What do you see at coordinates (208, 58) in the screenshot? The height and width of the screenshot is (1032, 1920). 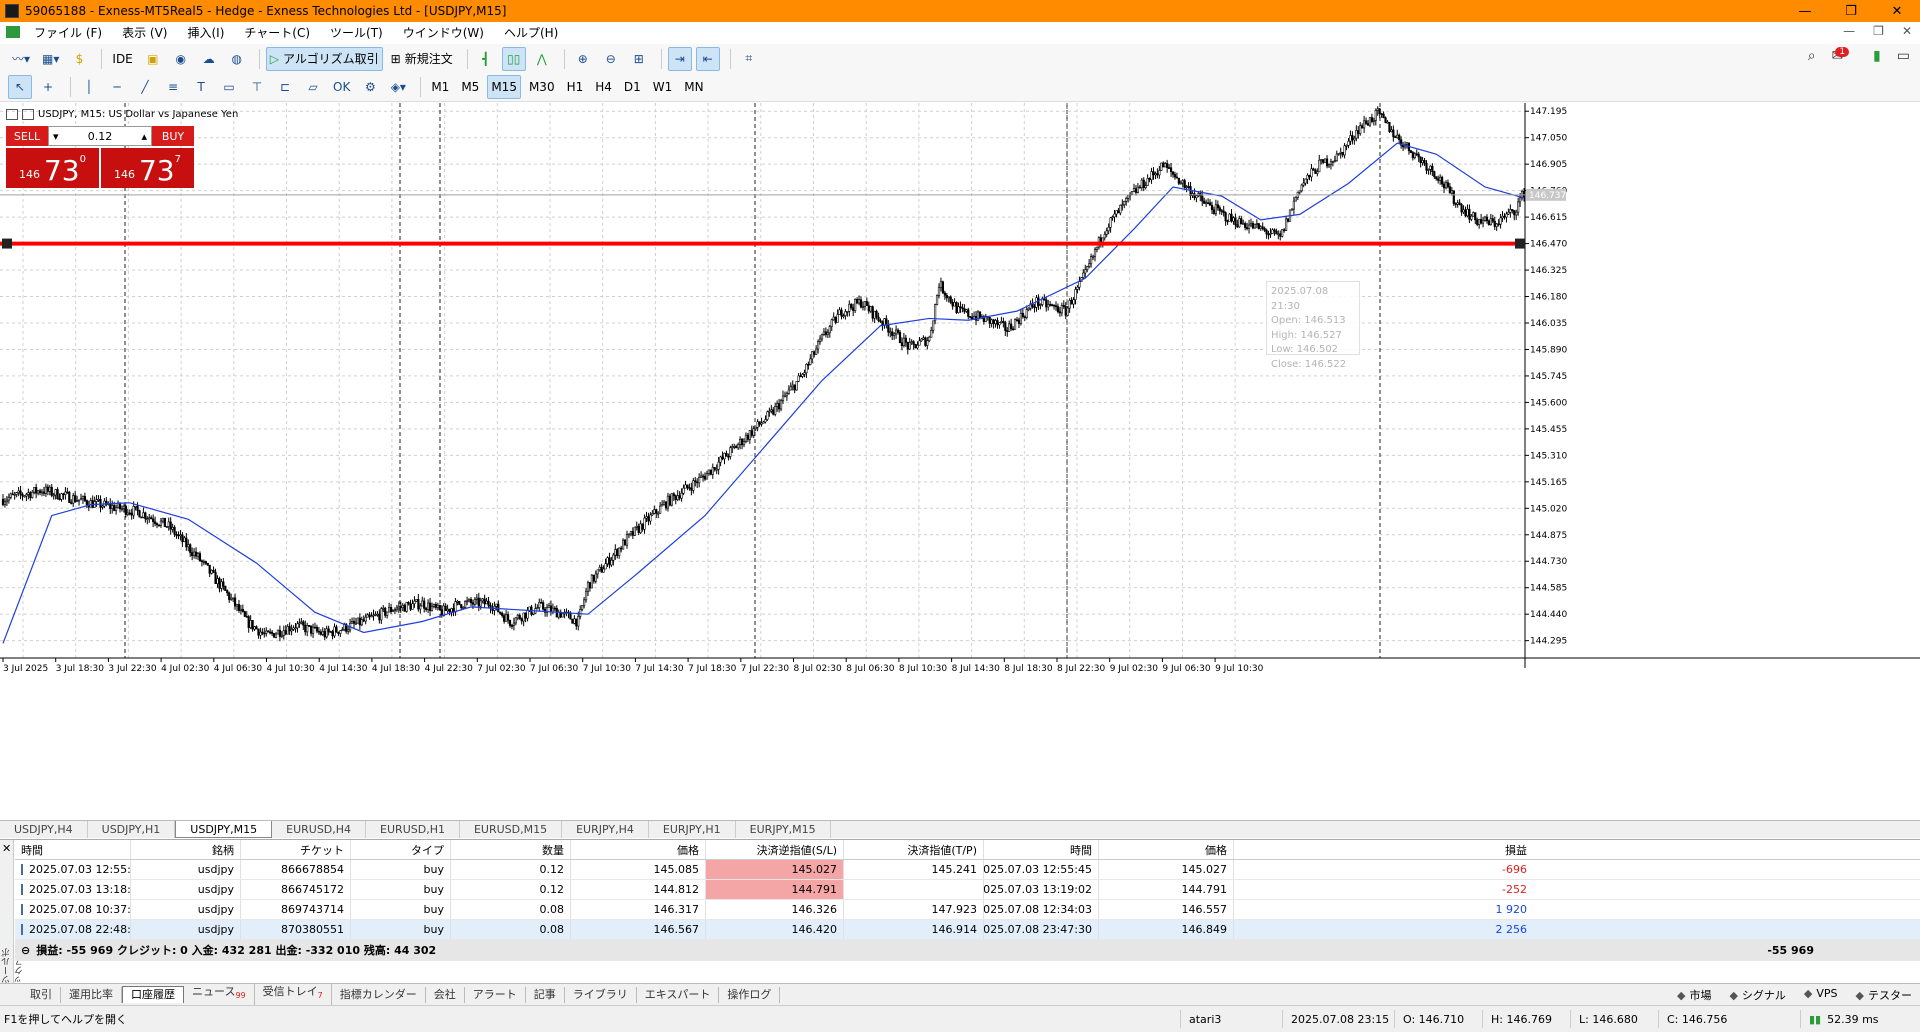 I see `cloud-icon: ☁` at bounding box center [208, 58].